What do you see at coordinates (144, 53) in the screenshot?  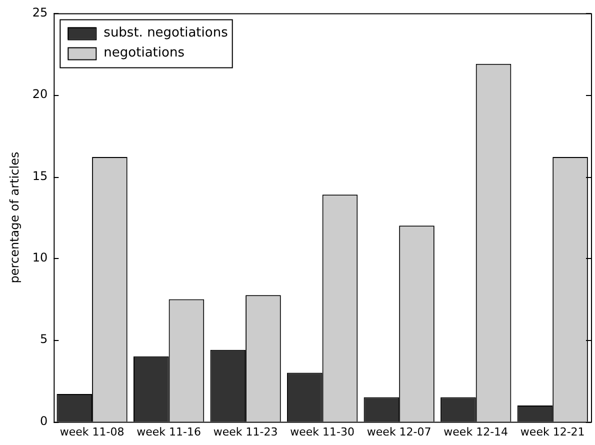 I see `legend-label: negotiations` at bounding box center [144, 53].